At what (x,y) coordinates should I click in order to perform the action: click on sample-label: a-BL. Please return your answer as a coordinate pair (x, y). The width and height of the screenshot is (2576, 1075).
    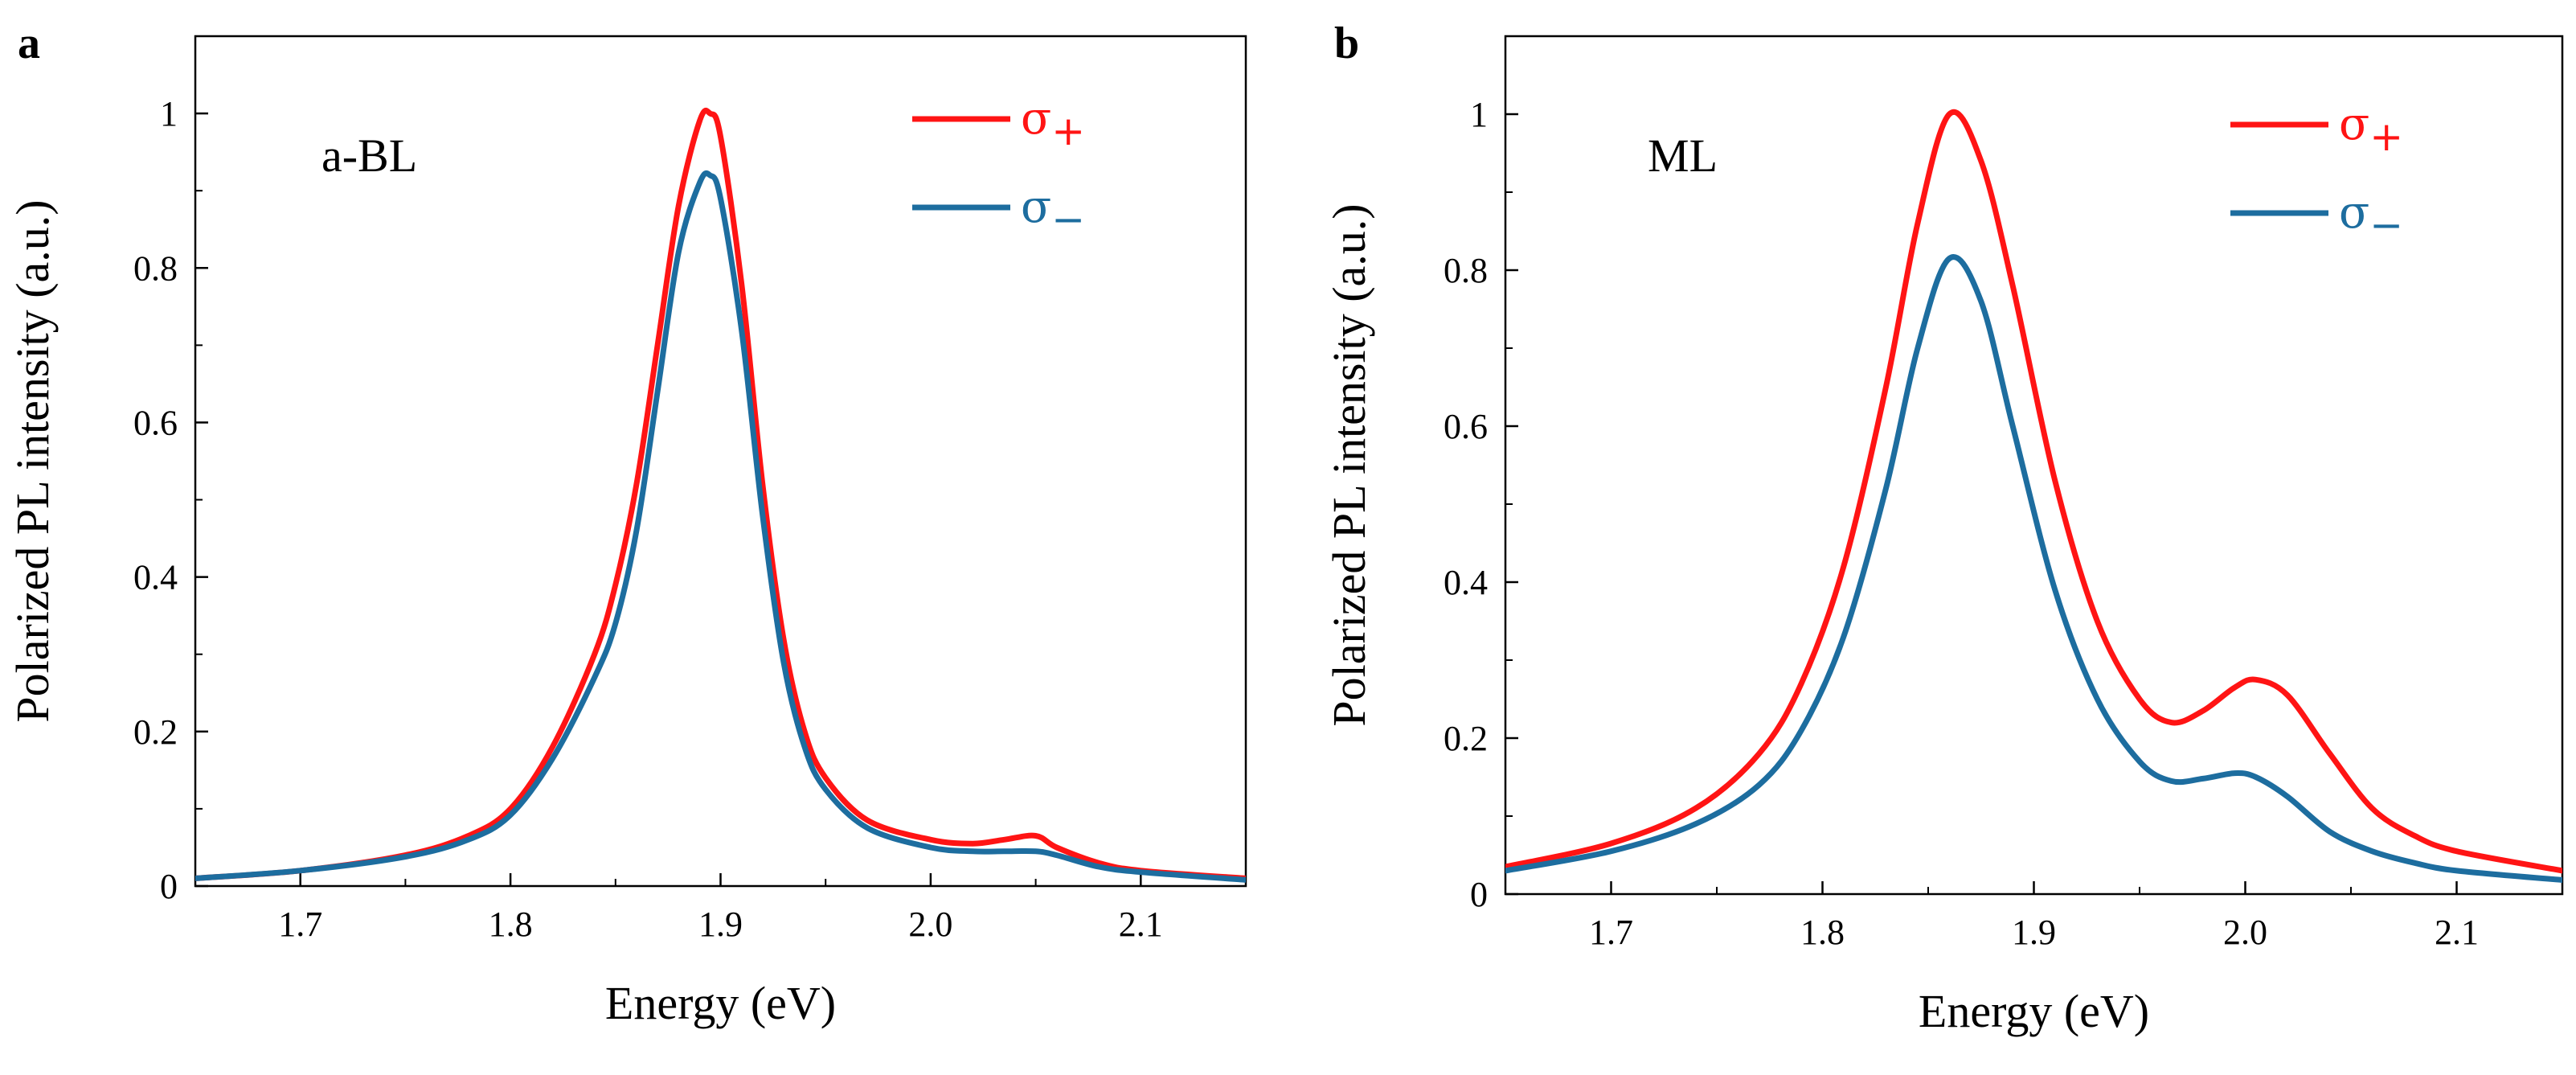
    Looking at the image, I should click on (369, 155).